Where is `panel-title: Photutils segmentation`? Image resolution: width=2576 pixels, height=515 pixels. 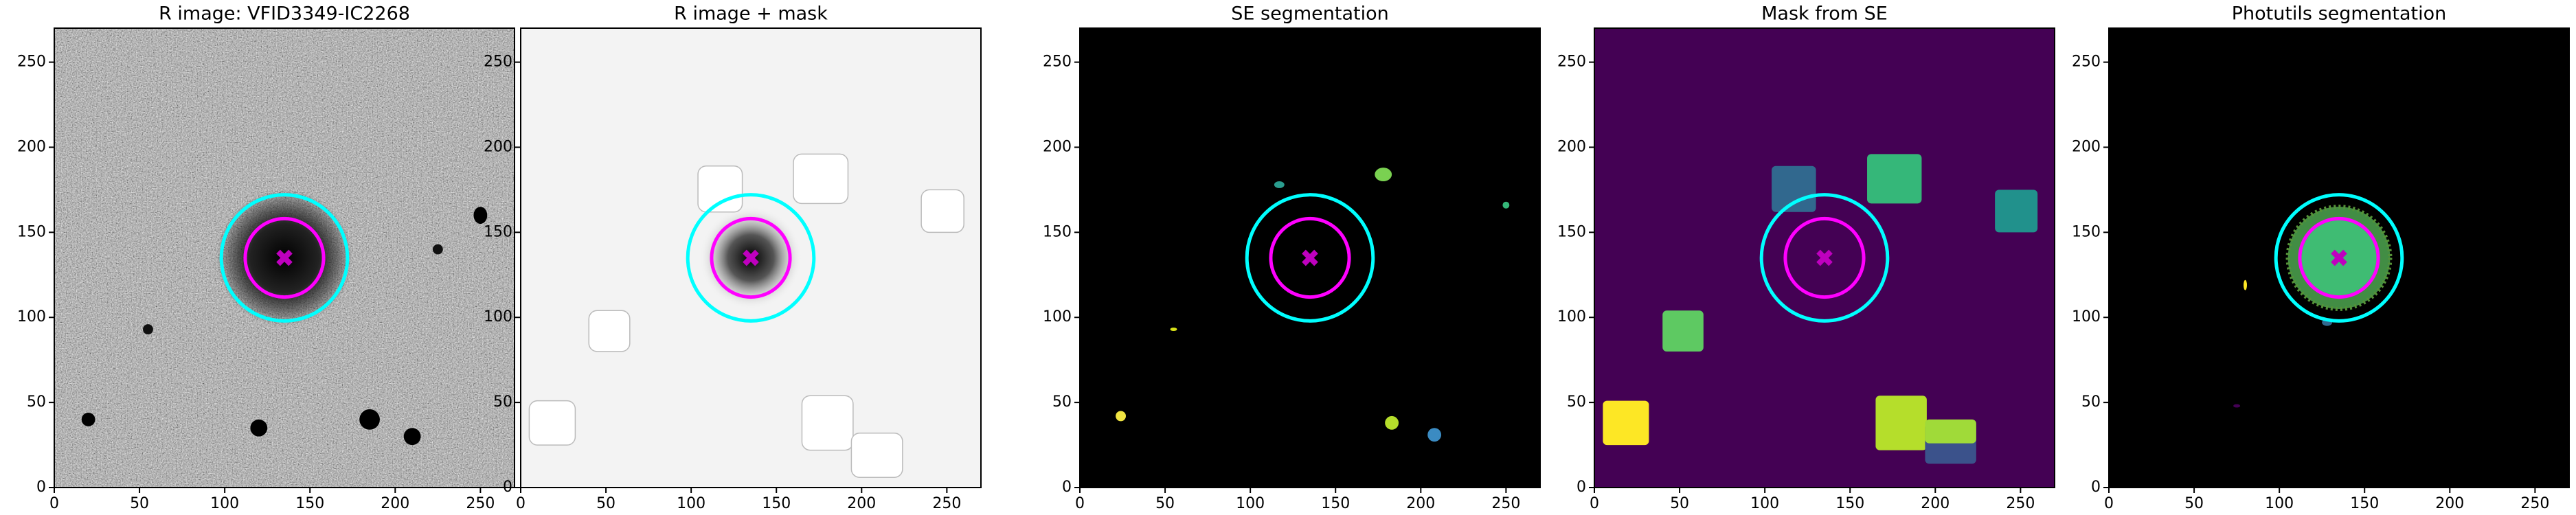 panel-title: Photutils segmentation is located at coordinates (2339, 14).